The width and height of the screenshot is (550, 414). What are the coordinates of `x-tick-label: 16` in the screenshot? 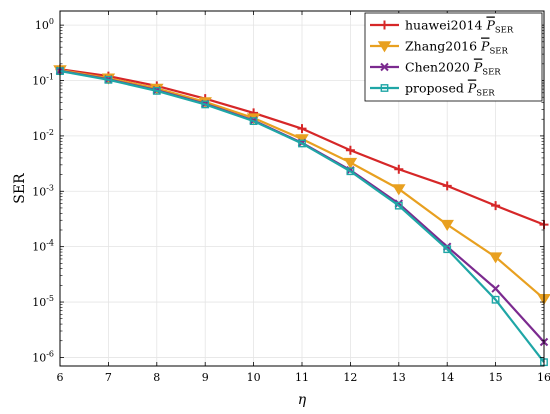 It's located at (543, 377).